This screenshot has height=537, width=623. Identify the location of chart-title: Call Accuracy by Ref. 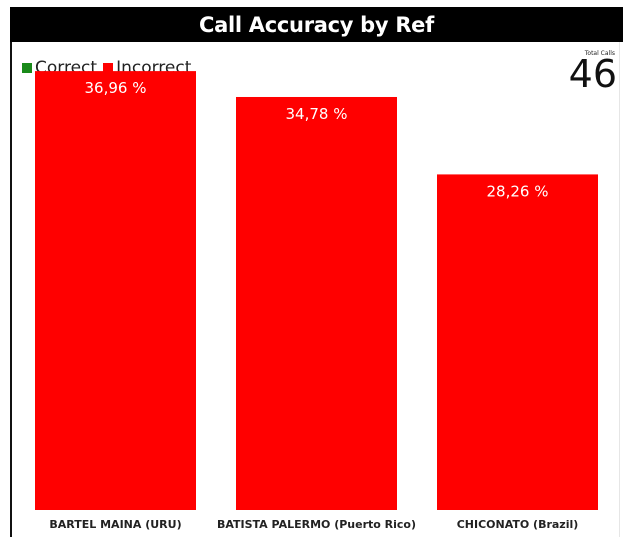
(316, 24).